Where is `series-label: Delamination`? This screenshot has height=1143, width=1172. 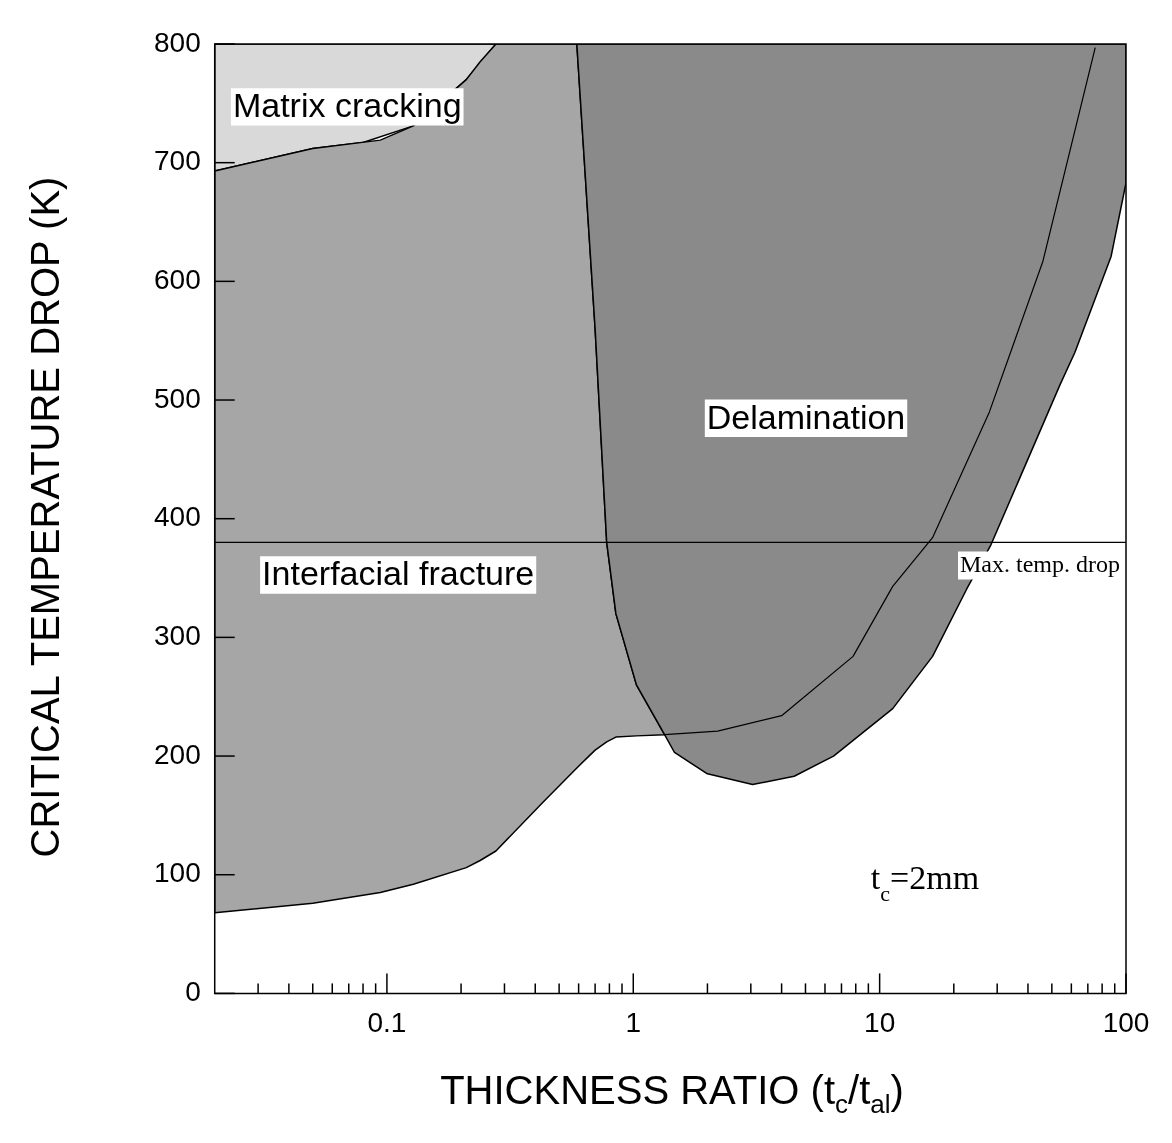
series-label: Delamination is located at coordinates (806, 416).